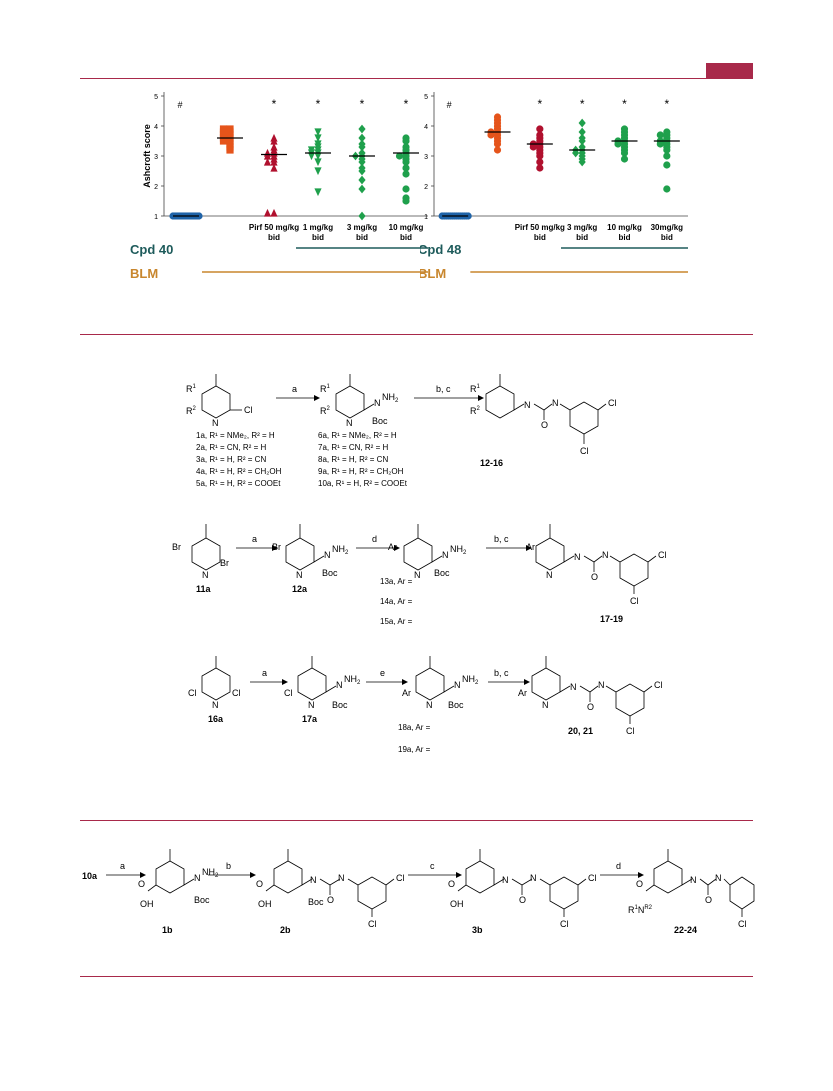 This screenshot has width=833, height=1091. I want to click on product-label: 12-16, so click(491, 463).